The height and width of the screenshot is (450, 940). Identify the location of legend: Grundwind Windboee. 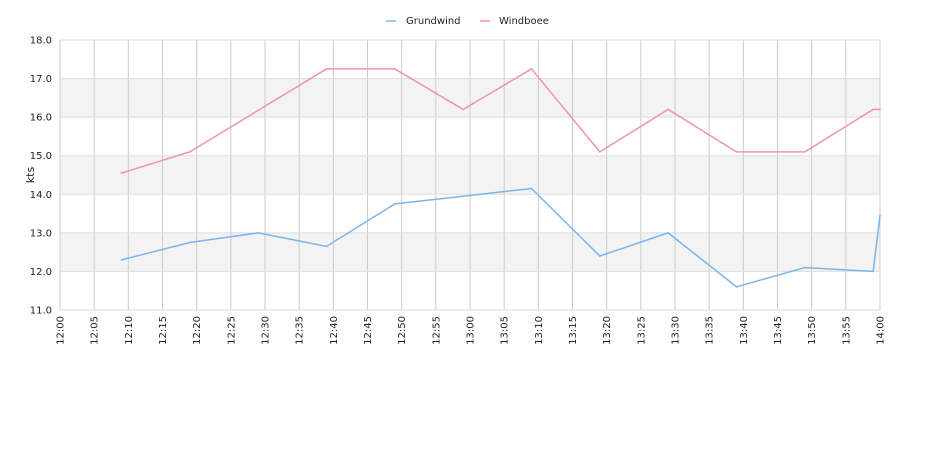
(467, 21).